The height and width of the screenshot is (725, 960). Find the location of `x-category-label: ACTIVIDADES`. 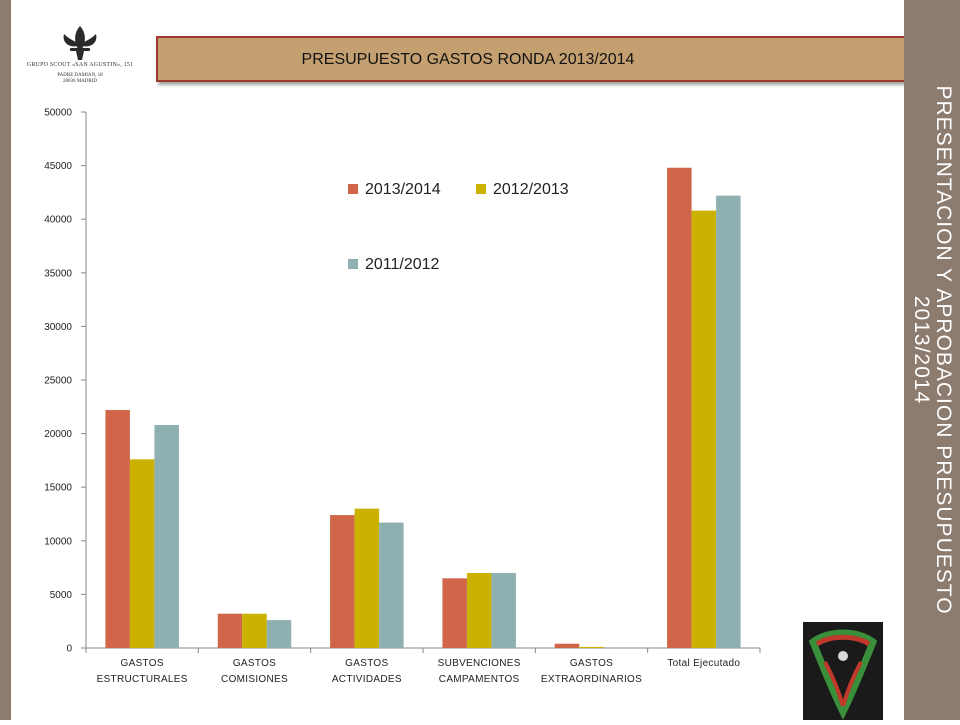

x-category-label: ACTIVIDADES is located at coordinates (367, 679).